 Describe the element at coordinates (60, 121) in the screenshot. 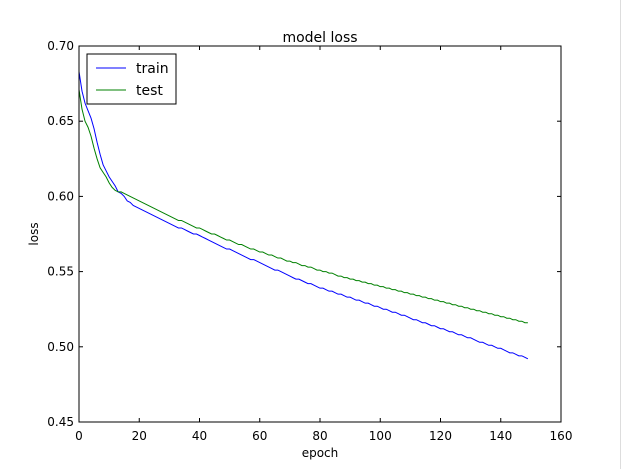

I see `y-tick-label: 0.65` at that location.